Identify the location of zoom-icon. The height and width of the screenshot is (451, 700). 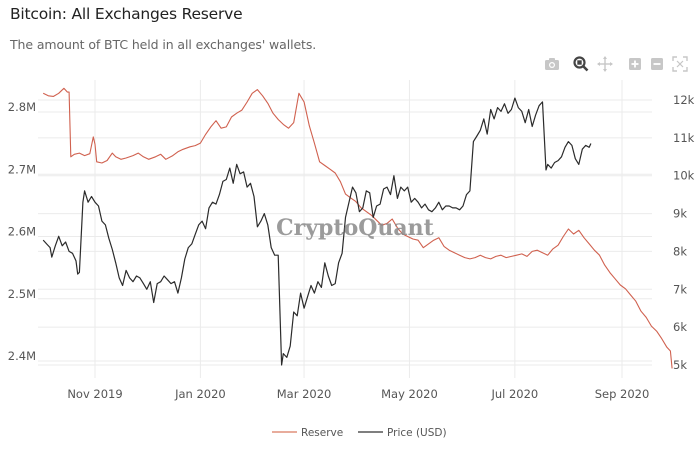
(581, 64).